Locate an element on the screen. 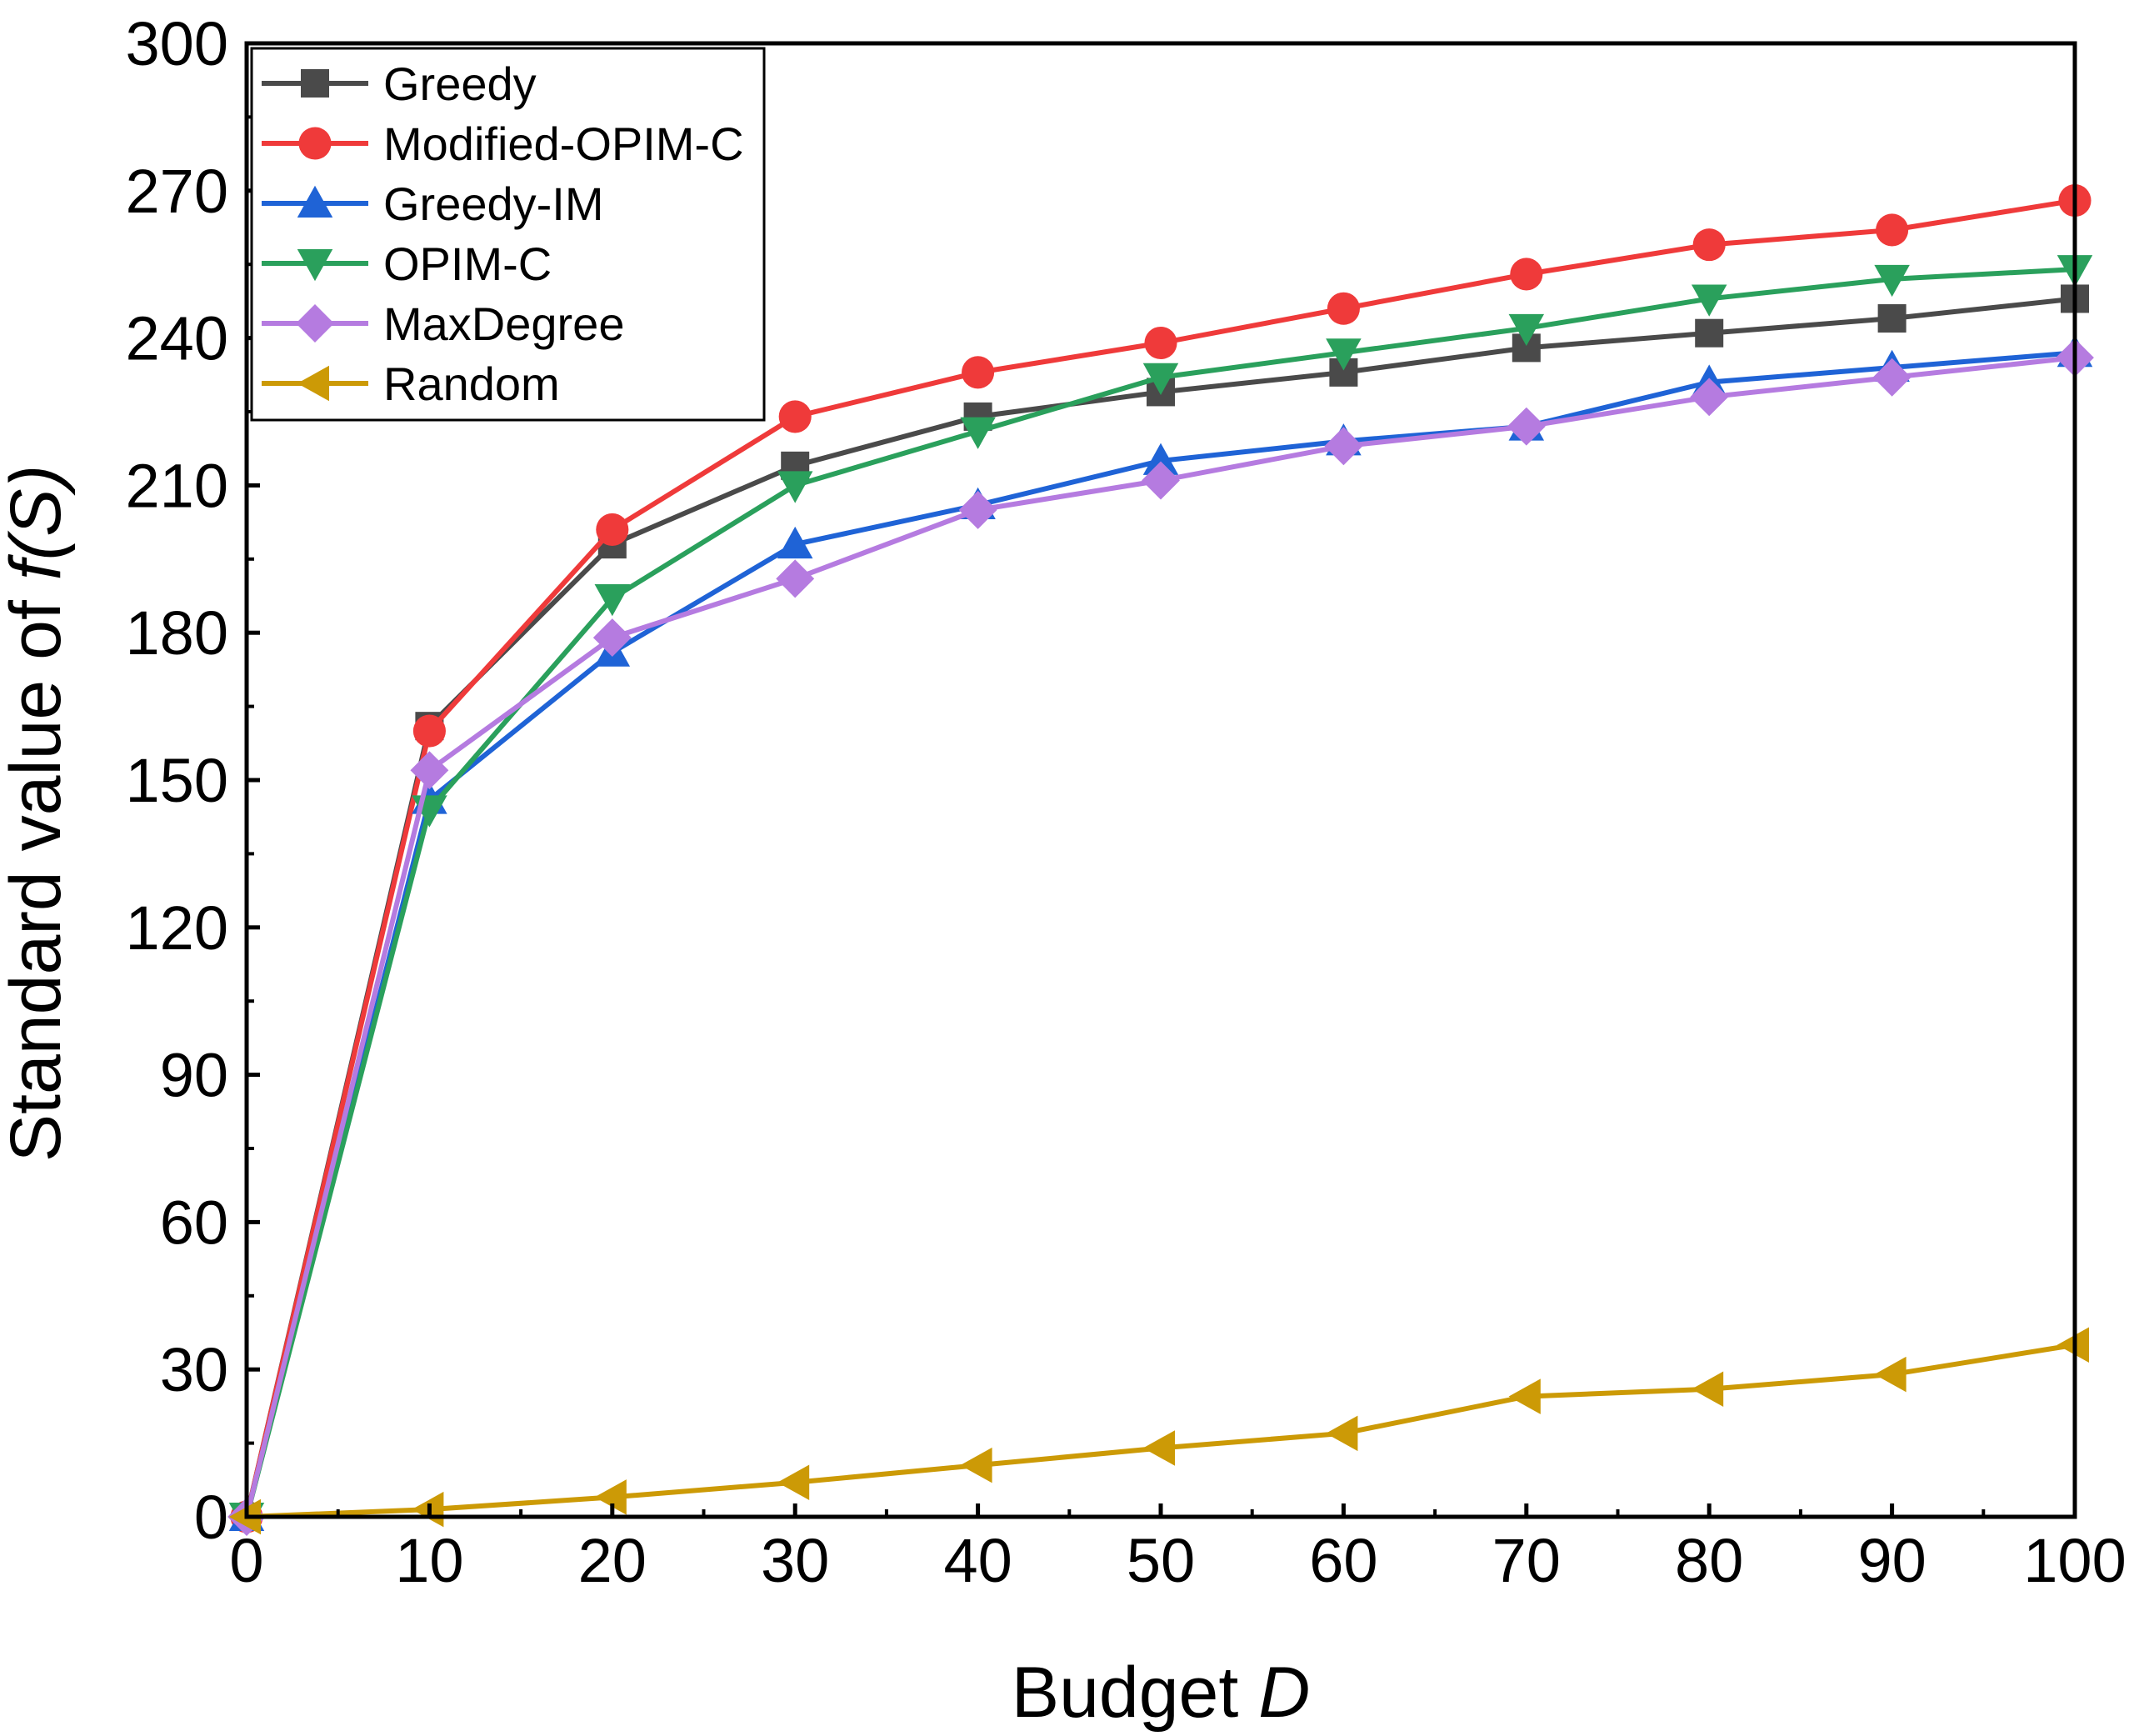 The width and height of the screenshot is (2129, 1736). y-tick-label: 270 is located at coordinates (177, 191).